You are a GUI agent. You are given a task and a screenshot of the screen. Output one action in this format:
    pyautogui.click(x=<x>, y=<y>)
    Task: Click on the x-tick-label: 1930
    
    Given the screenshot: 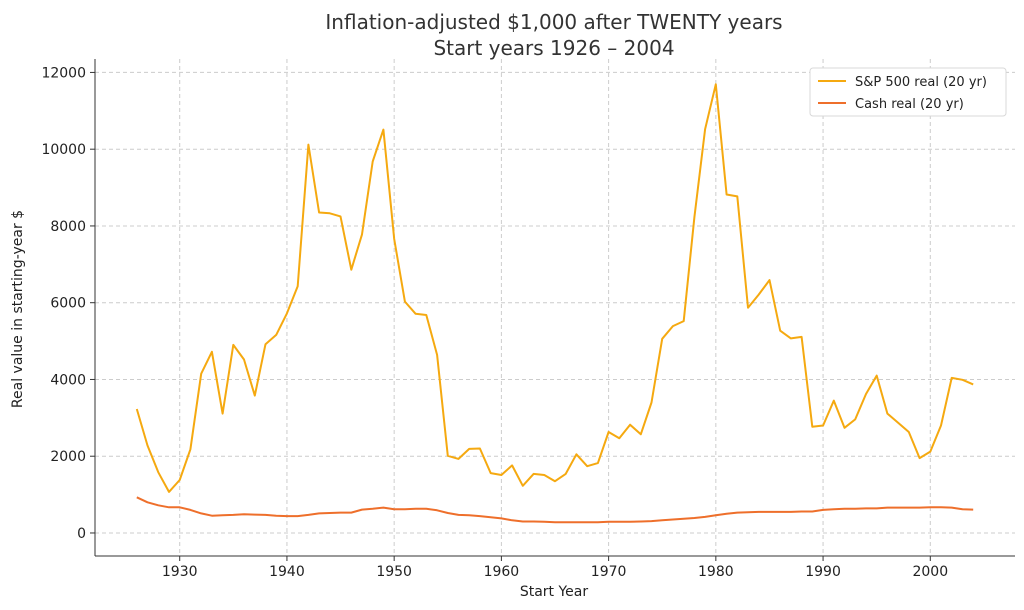 What is the action you would take?
    pyautogui.click(x=180, y=572)
    